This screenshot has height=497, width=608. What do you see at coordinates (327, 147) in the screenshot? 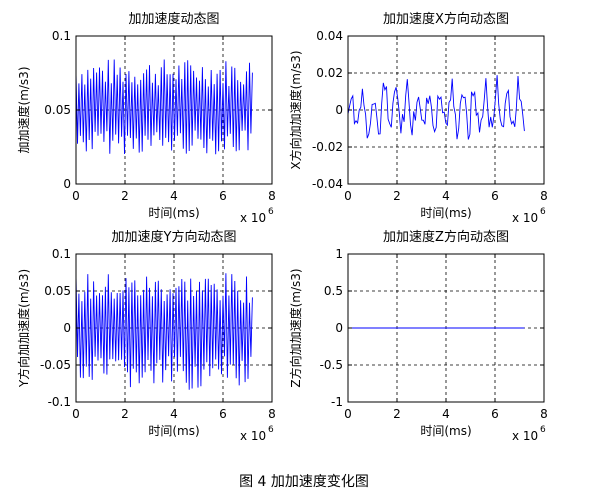
I see `y-tick-label: -0.02` at bounding box center [327, 147].